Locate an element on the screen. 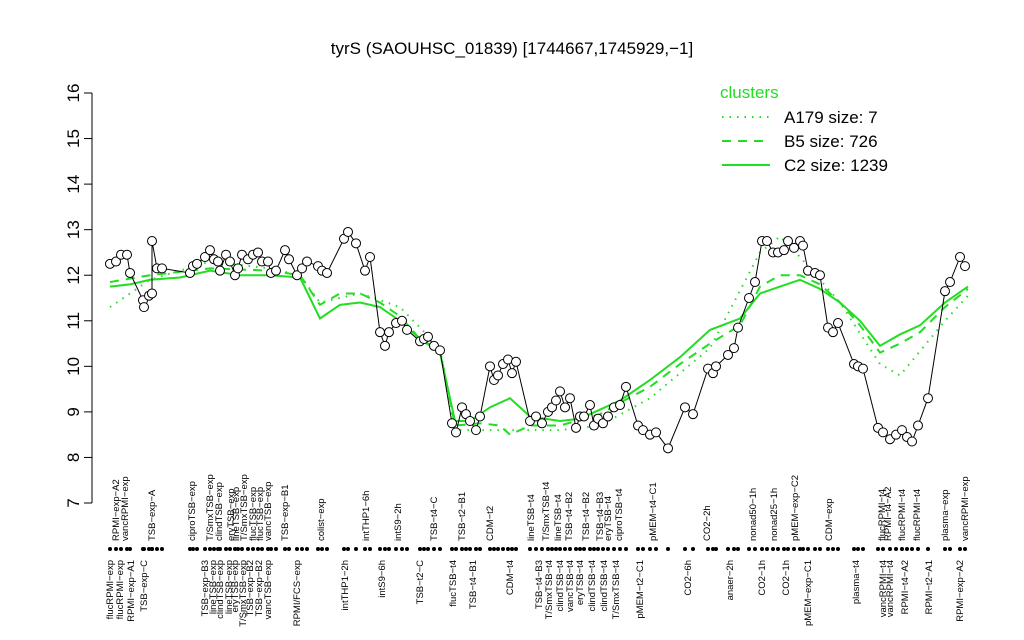 This screenshot has width=1024, height=640. bottom-label: flucRPMI−exp is located at coordinates (110, 589).